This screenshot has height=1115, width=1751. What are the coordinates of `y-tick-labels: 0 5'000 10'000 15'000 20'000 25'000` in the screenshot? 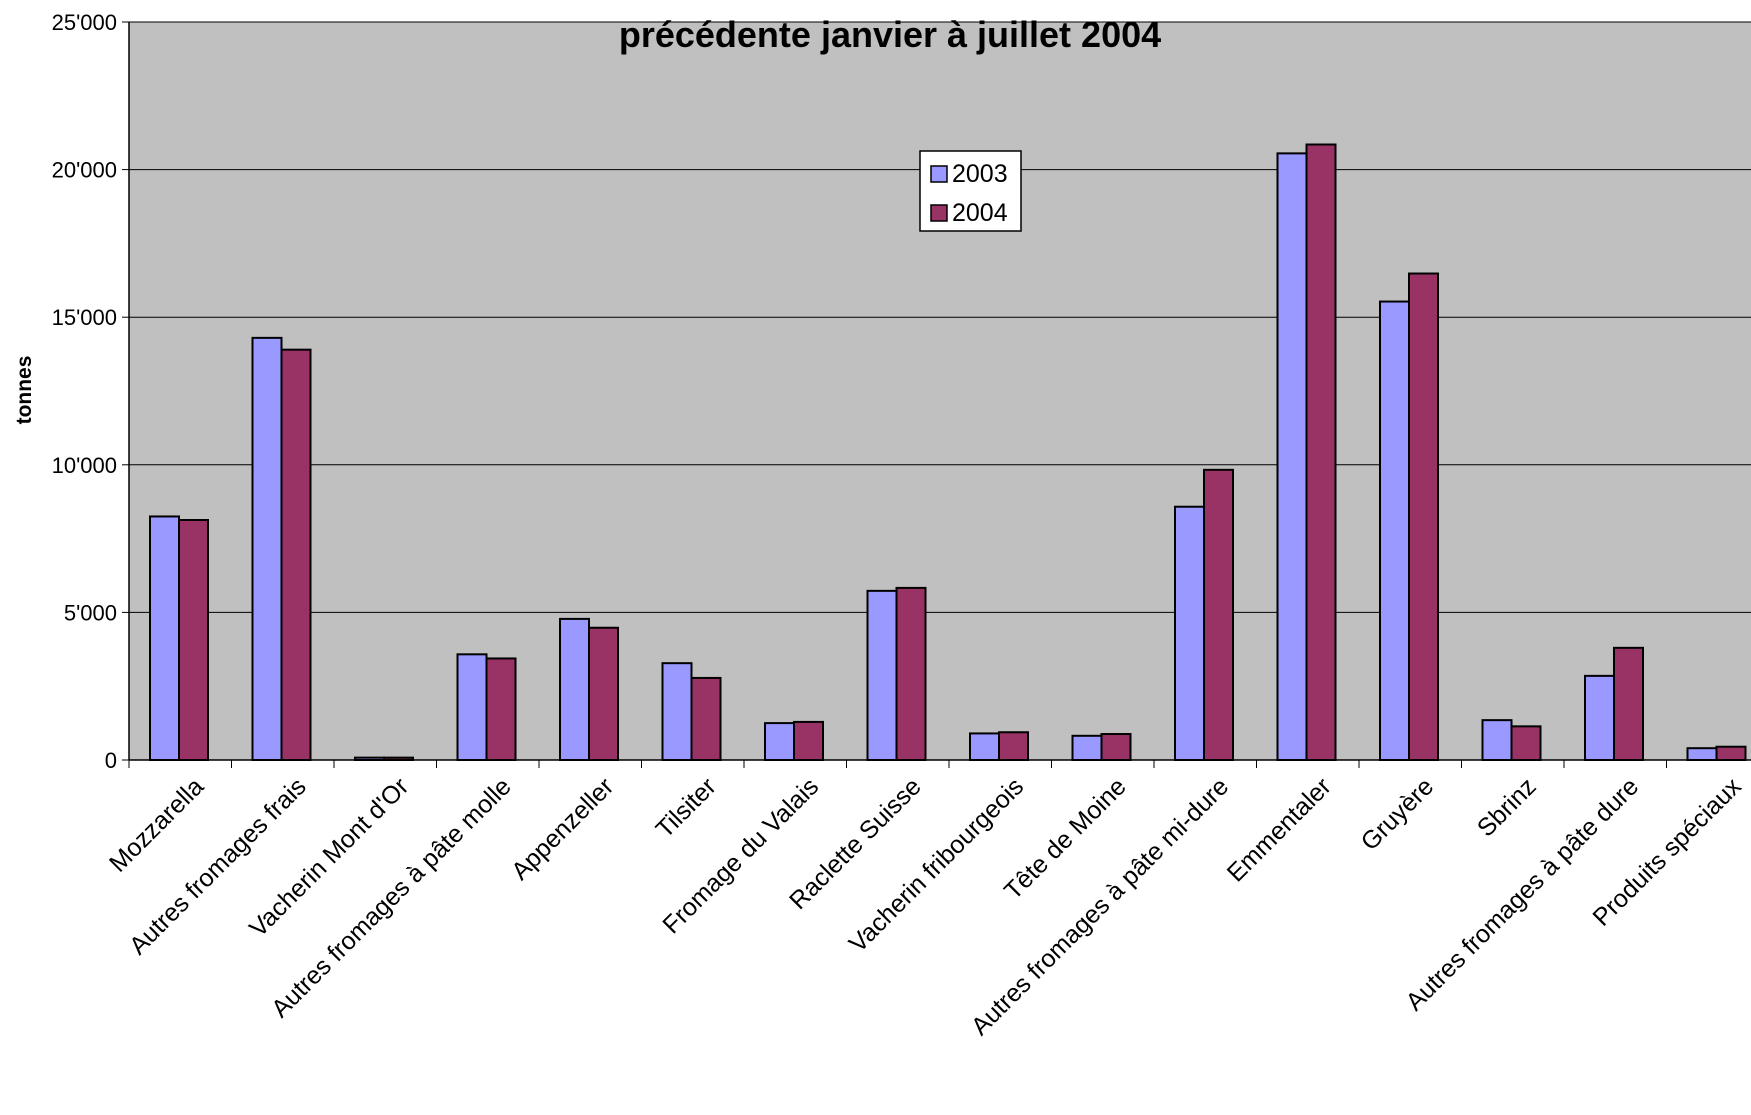 It's located at (84, 391).